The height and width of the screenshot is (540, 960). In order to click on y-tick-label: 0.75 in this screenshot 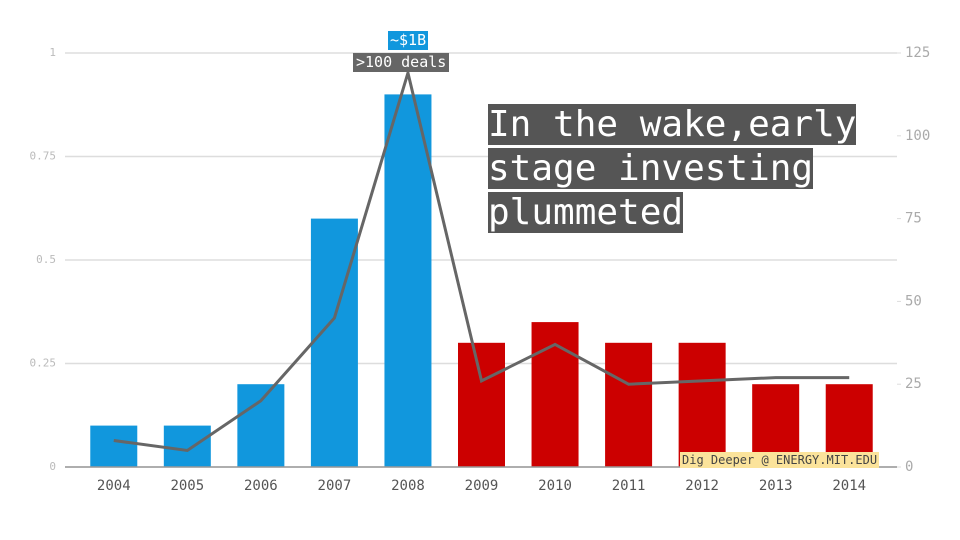, I will do `click(43, 156)`.